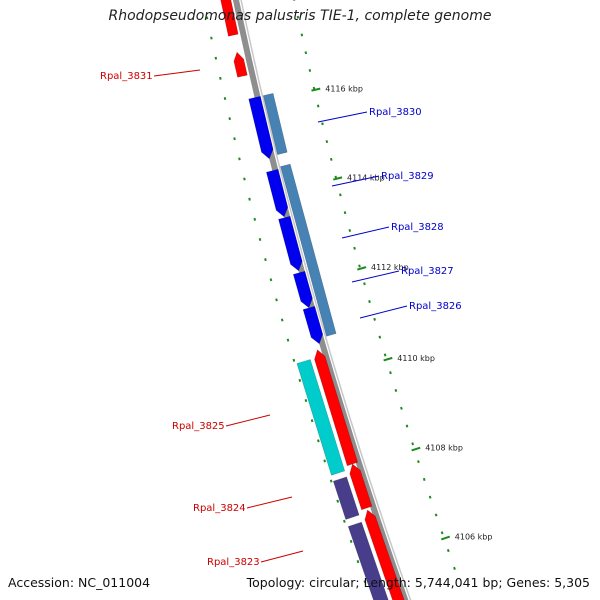 The image size is (600, 600). What do you see at coordinates (126, 76) in the screenshot?
I see `gene-label-left: Rpal_3831` at bounding box center [126, 76].